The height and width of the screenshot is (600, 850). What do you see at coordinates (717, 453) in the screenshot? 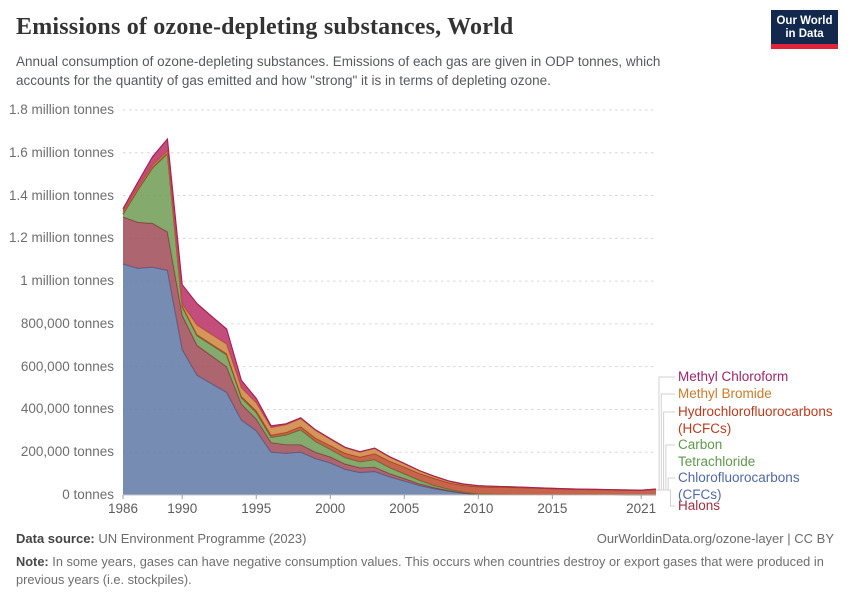
I see `legend-item-carbon_tetrachloride: Carbon Tetrachloride` at bounding box center [717, 453].